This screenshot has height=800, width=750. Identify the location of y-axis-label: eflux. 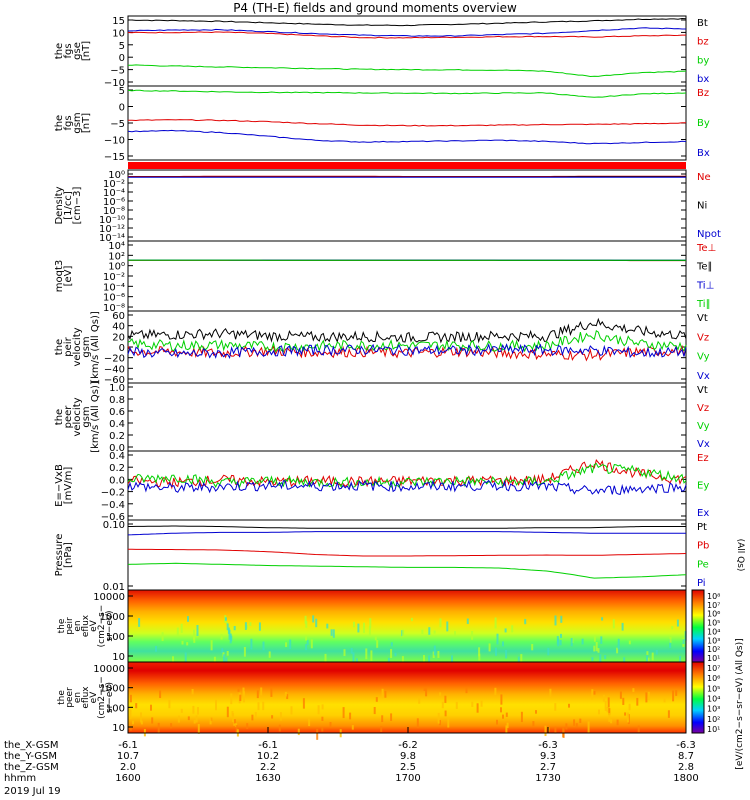
(86, 625).